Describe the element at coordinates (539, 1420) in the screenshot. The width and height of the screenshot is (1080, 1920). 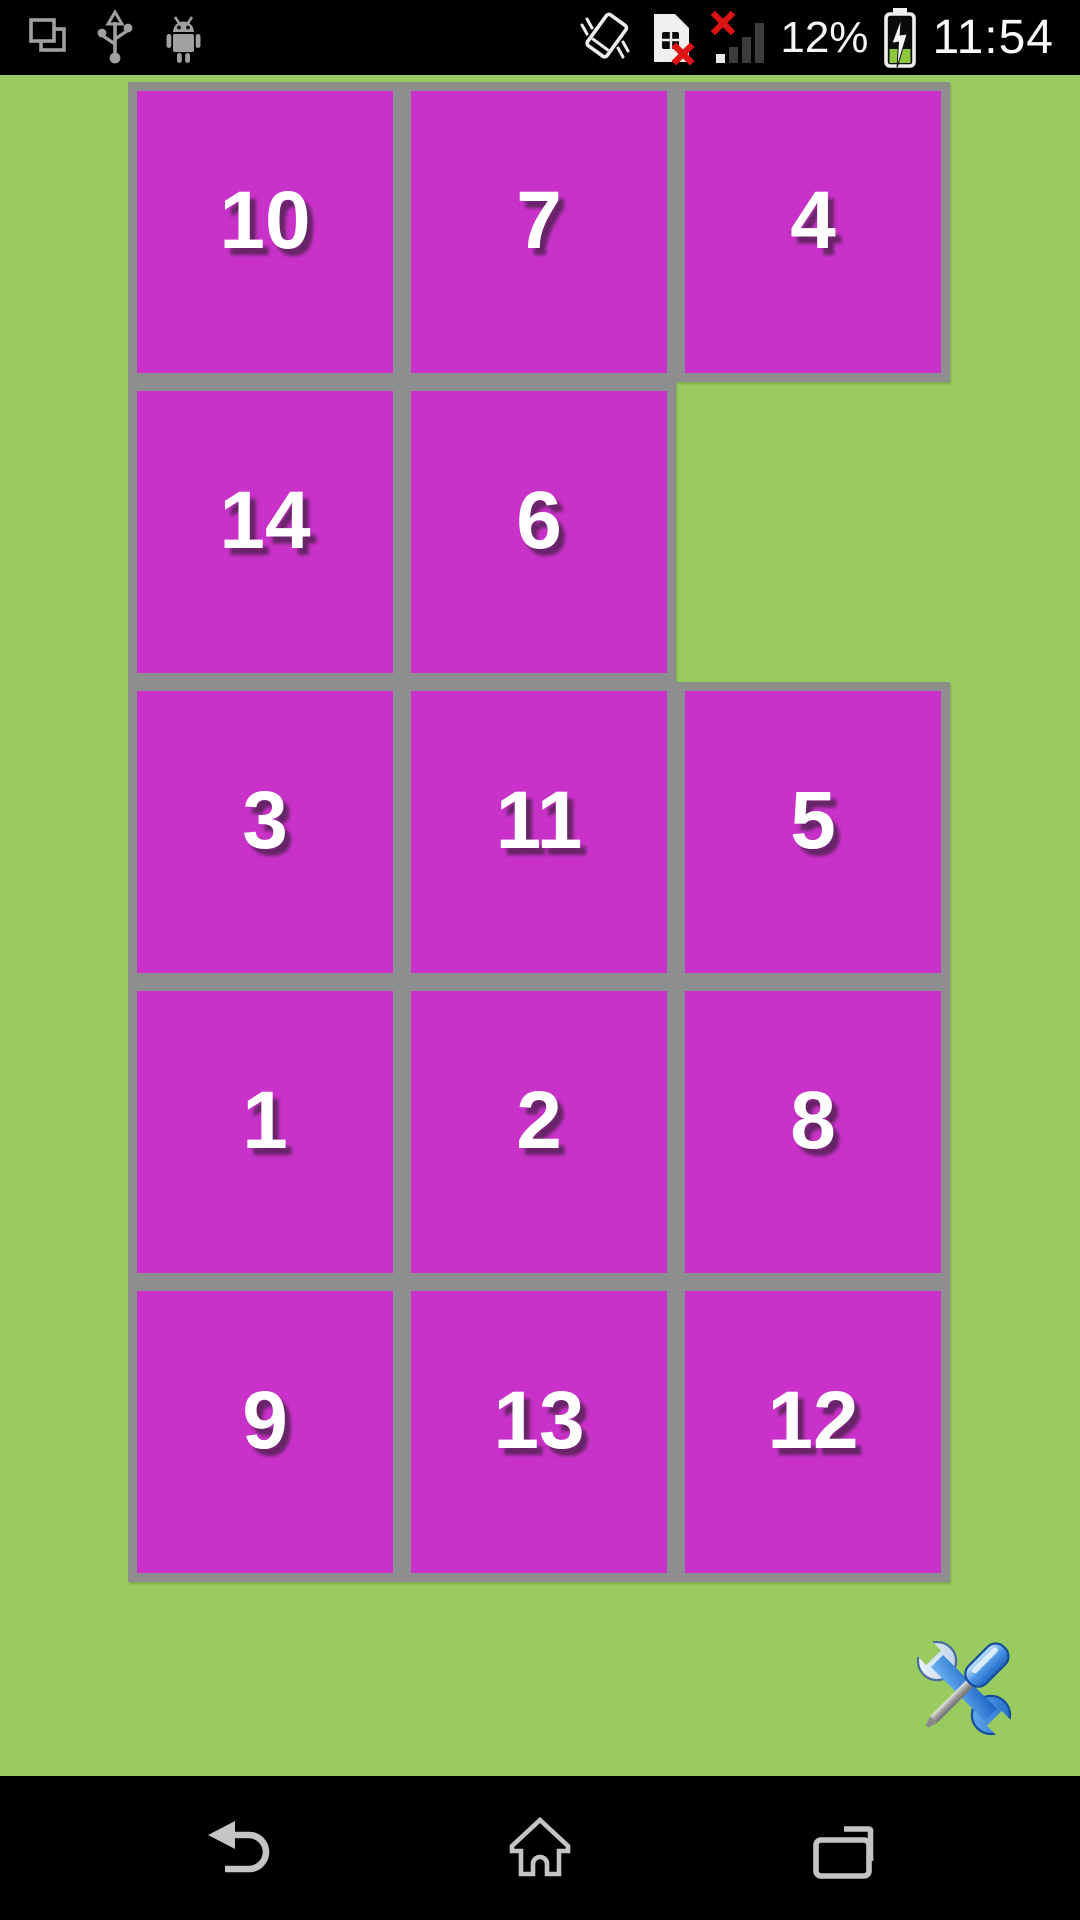
I see `tile-number: 13` at that location.